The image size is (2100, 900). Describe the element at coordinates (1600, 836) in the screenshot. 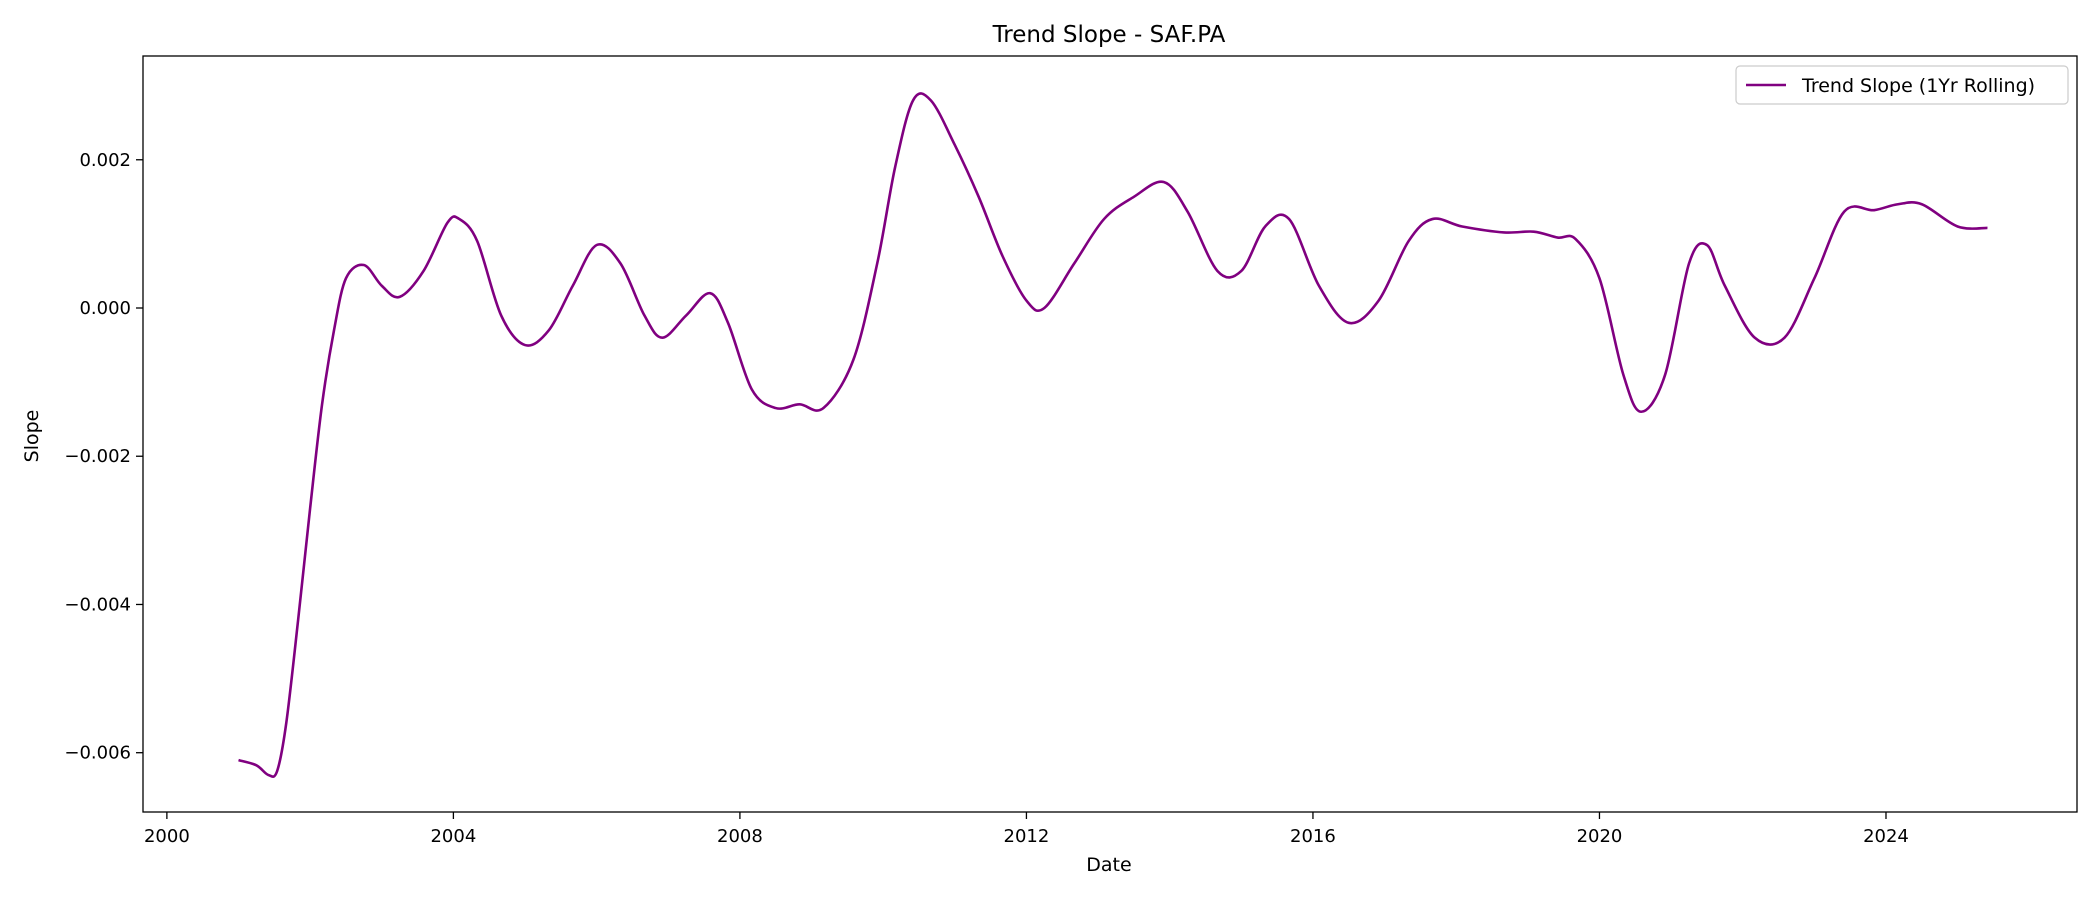

I see `x-tick-label: 2020` at that location.